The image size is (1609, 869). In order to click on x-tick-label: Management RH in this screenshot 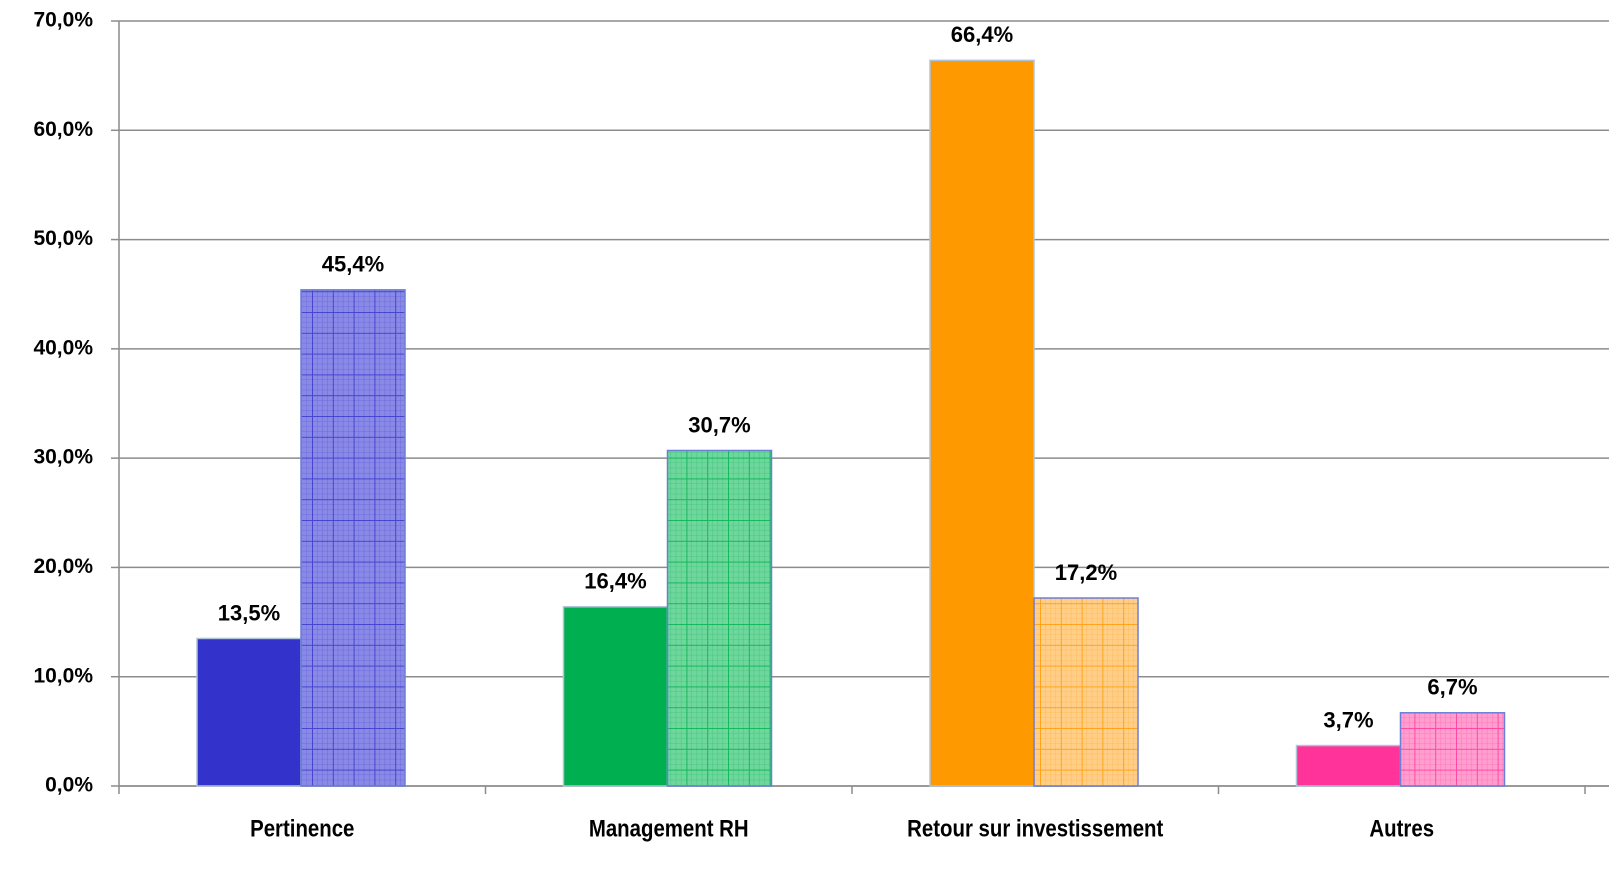, I will do `click(669, 828)`.